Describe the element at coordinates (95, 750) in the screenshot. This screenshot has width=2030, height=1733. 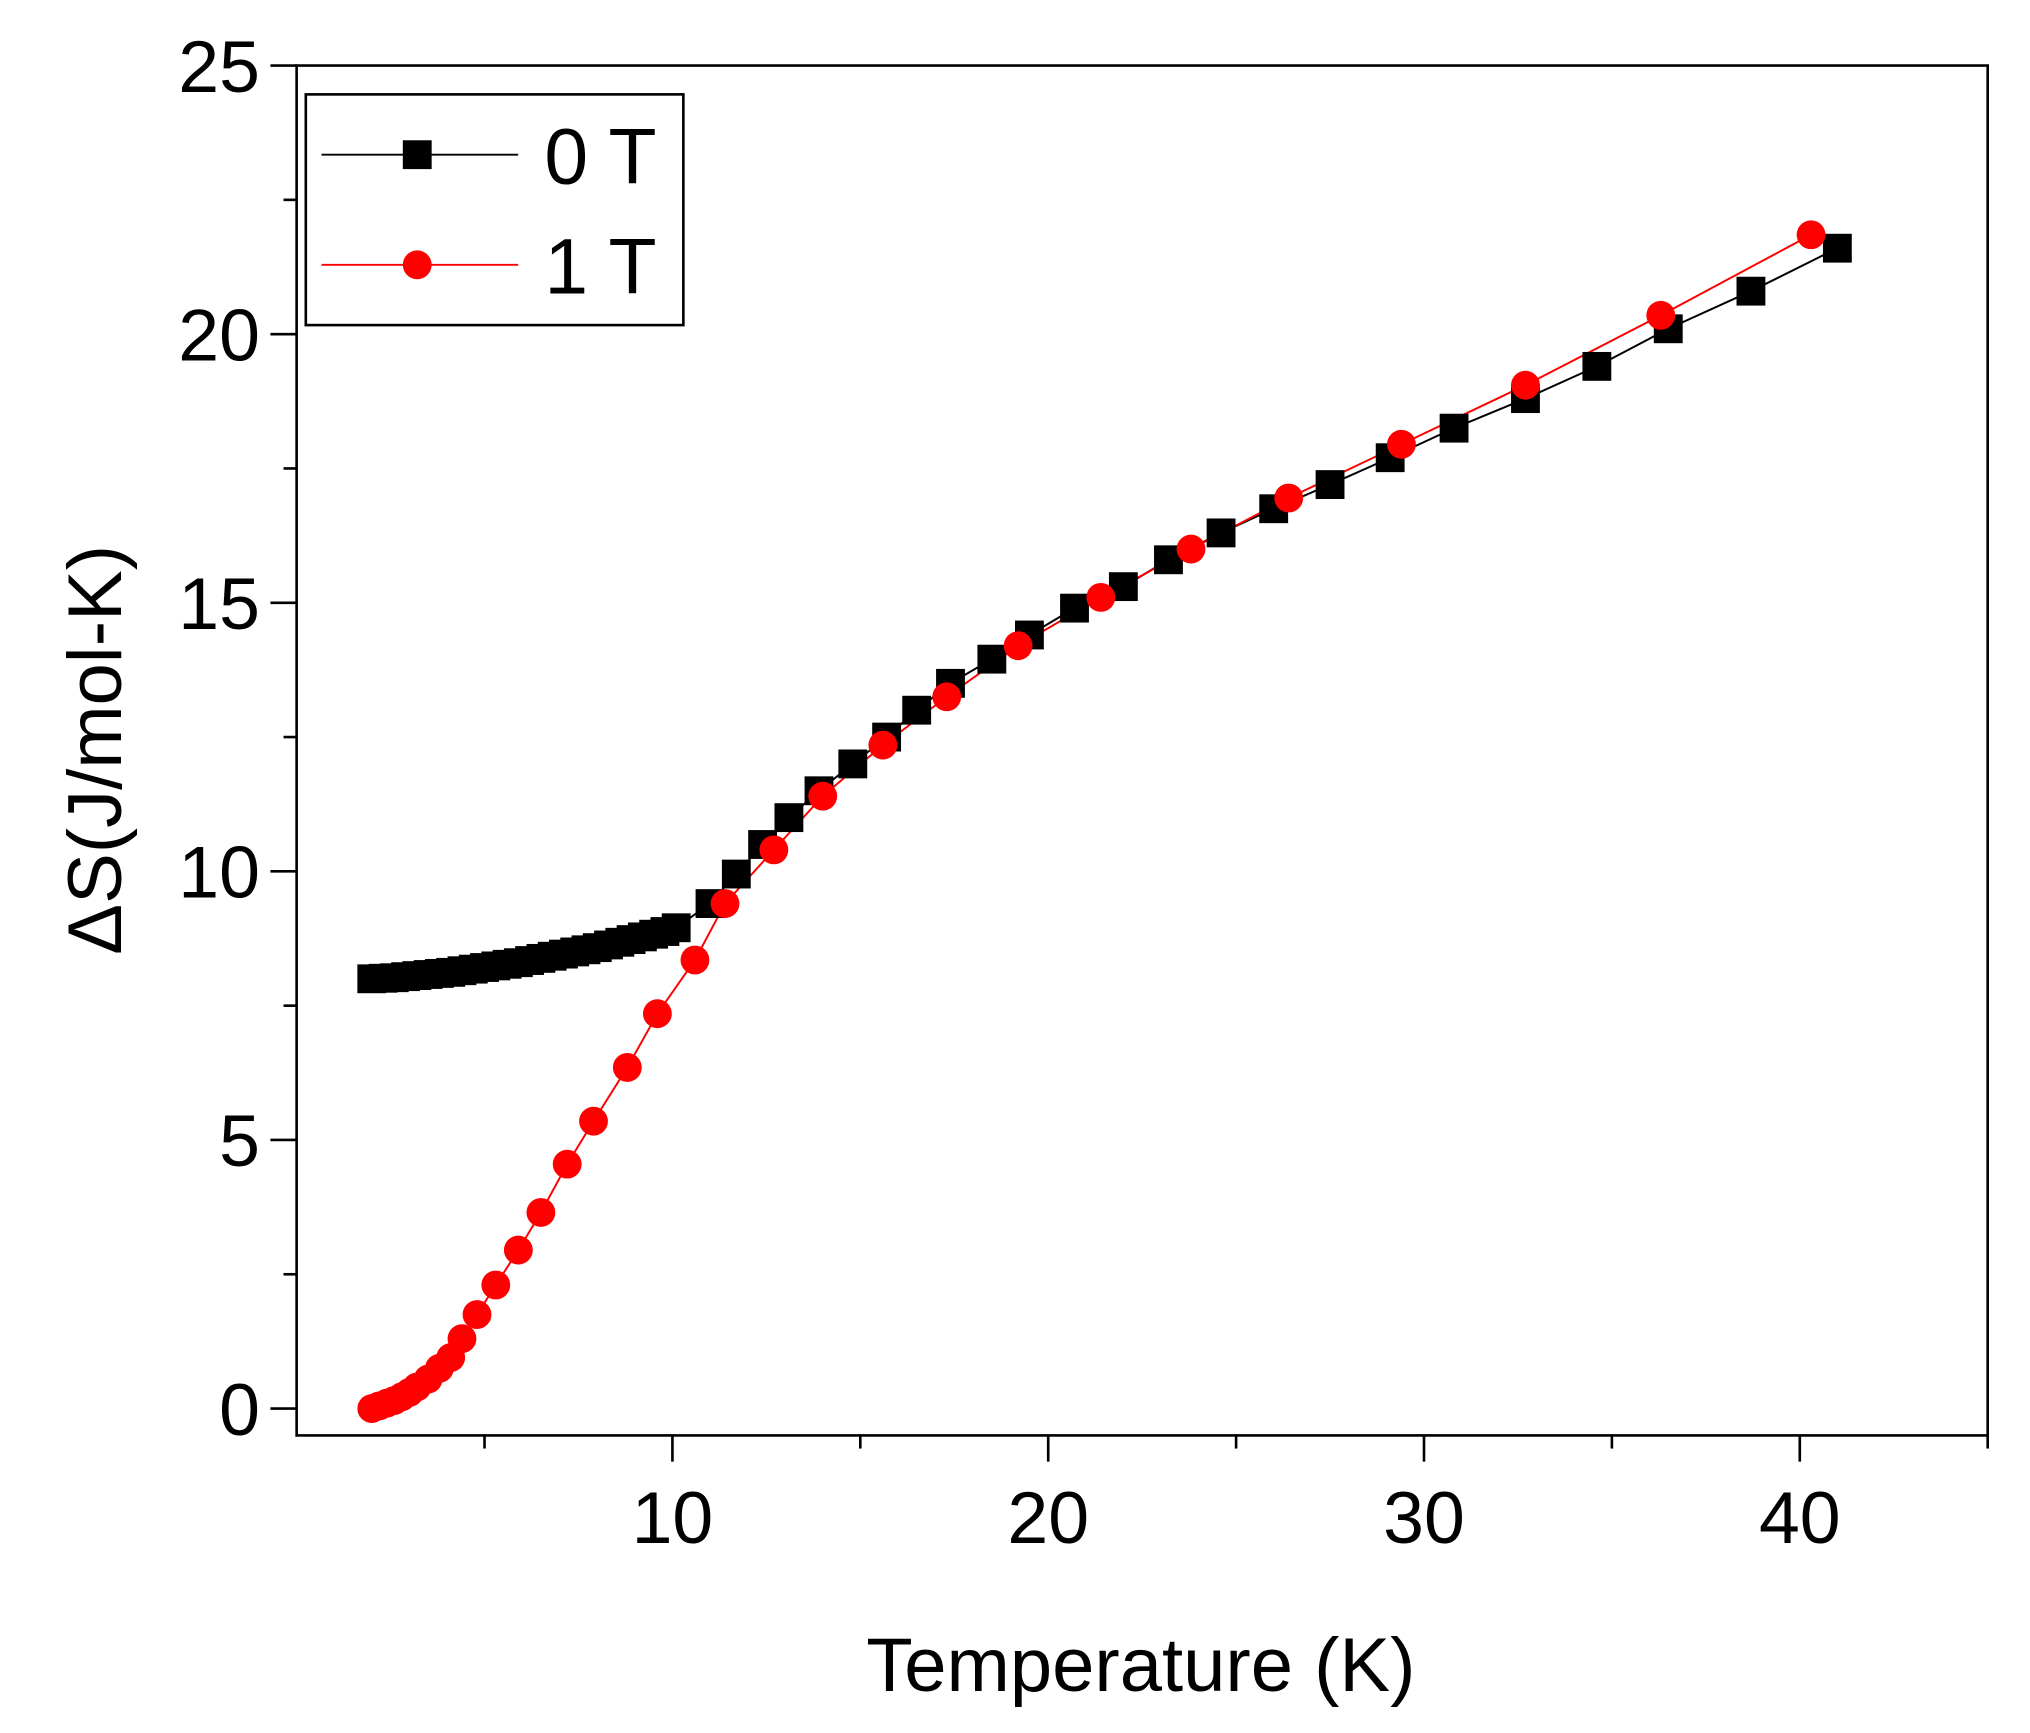
I see `y-axis-label: ΔS(J/mol-K)` at that location.